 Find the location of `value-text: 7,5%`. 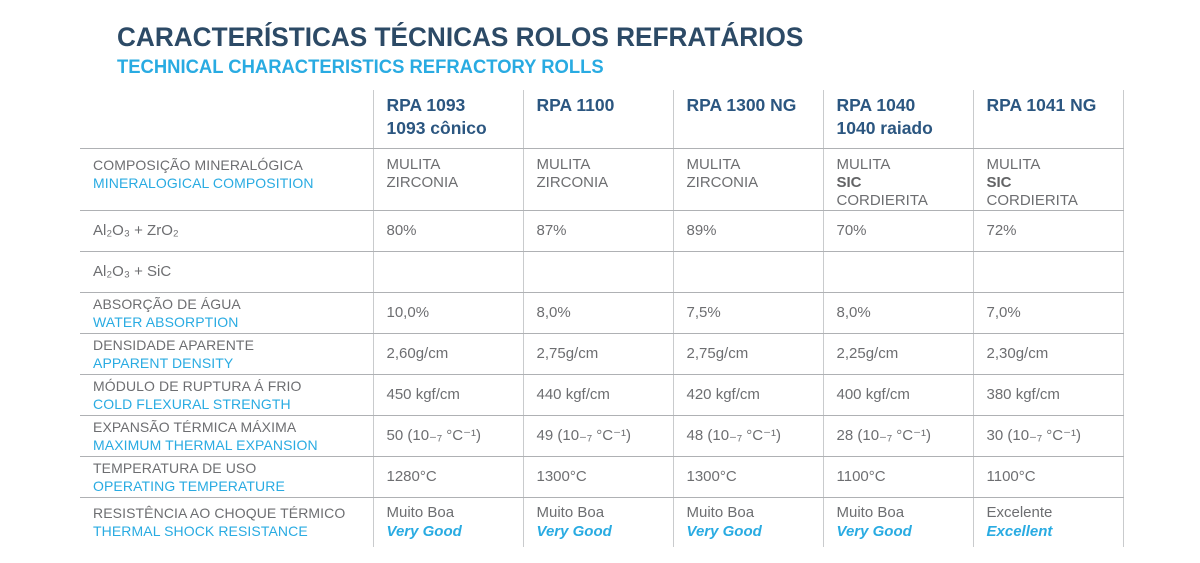

value-text: 7,5% is located at coordinates (703, 312).